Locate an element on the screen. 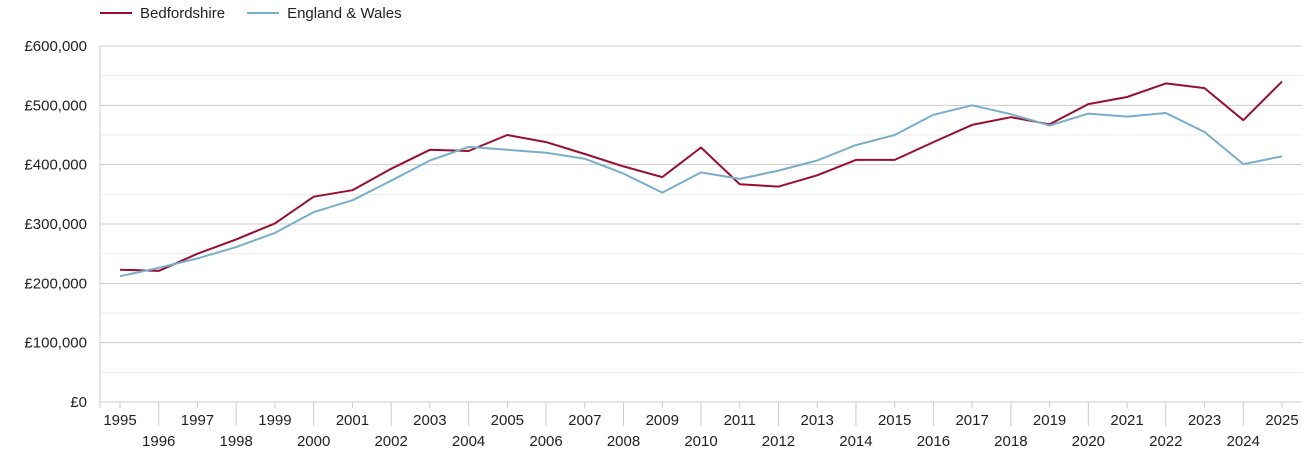  x-tick-label: 1997 is located at coordinates (197, 420).